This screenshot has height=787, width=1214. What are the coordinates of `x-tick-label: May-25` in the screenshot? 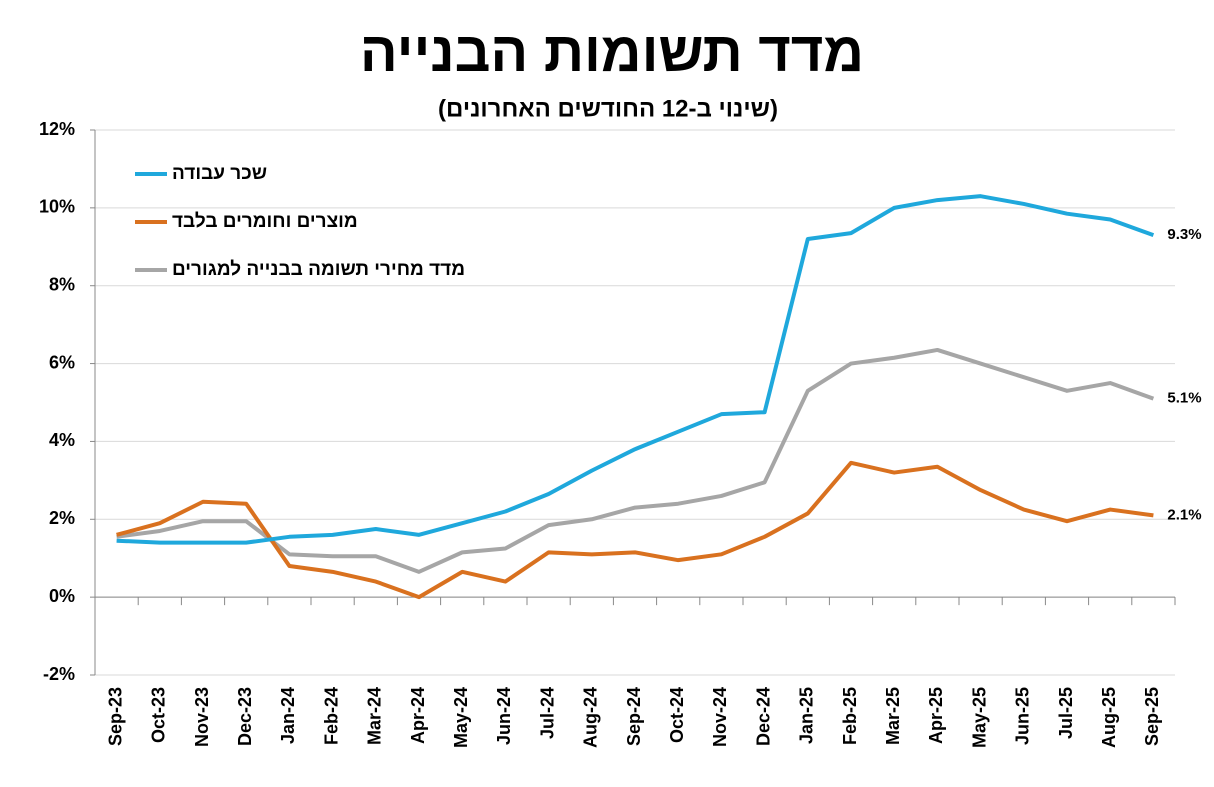 It's located at (979, 717).